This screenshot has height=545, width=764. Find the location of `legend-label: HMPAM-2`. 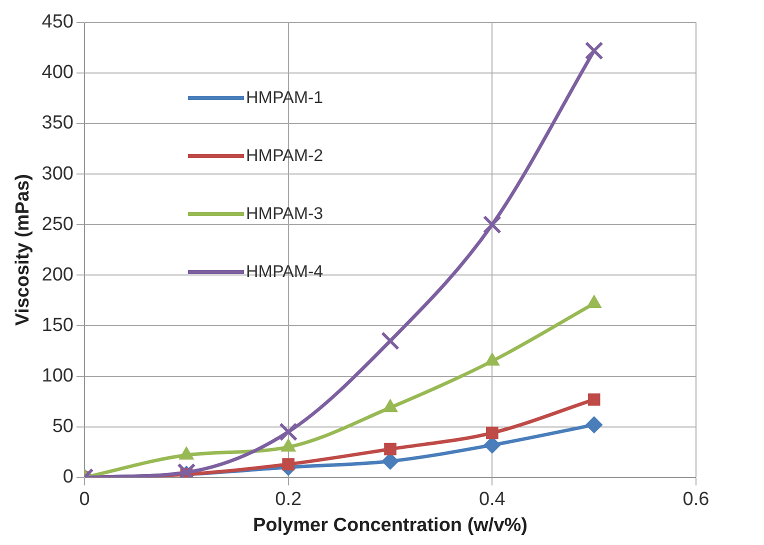

legend-label: HMPAM-2 is located at coordinates (285, 156).